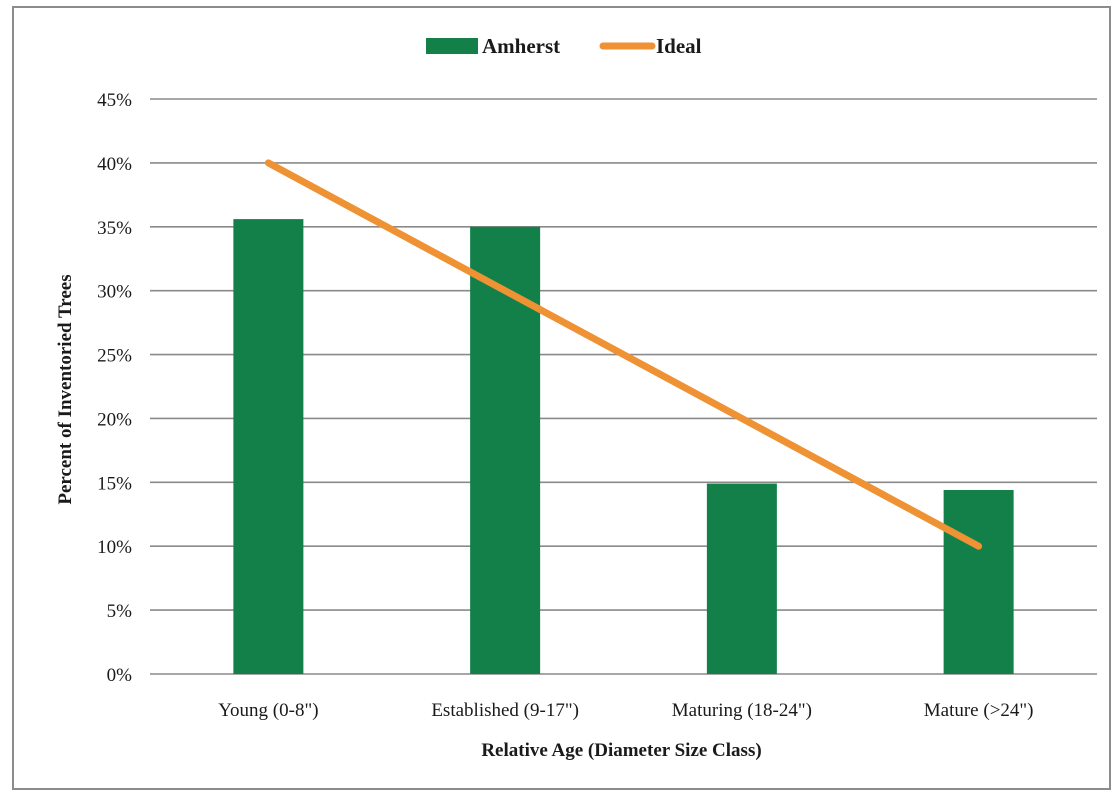 The height and width of the screenshot is (792, 1113). Describe the element at coordinates (114, 100) in the screenshot. I see `y-tick-label: 45%` at that location.